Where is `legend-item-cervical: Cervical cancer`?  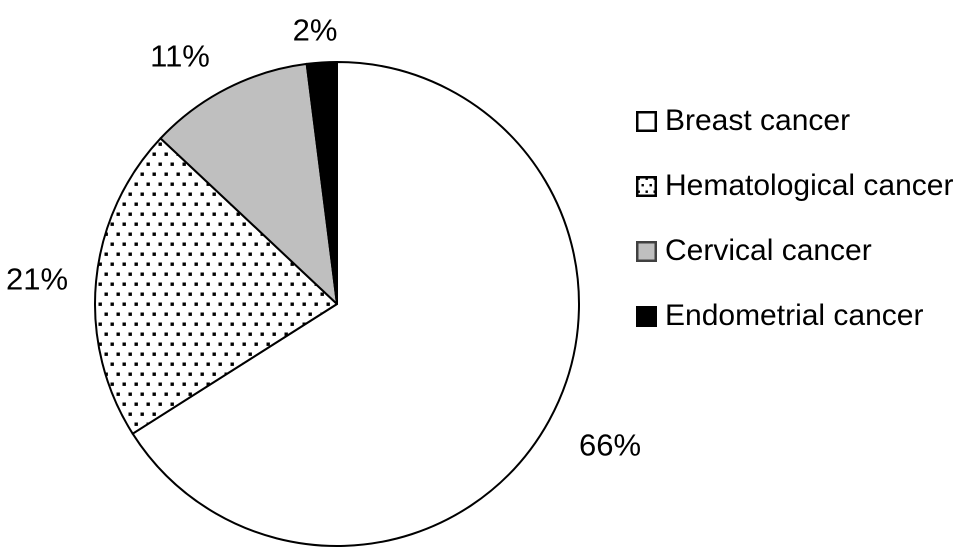 legend-item-cervical: Cervical cancer is located at coordinates (794, 250).